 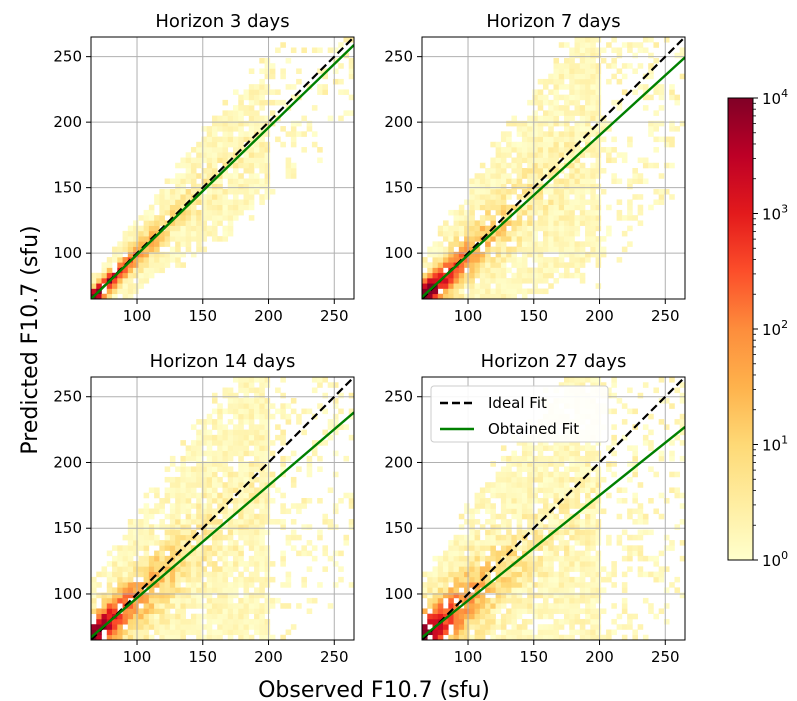 What do you see at coordinates (222, 508) in the screenshot?
I see `fit-lines` at bounding box center [222, 508].